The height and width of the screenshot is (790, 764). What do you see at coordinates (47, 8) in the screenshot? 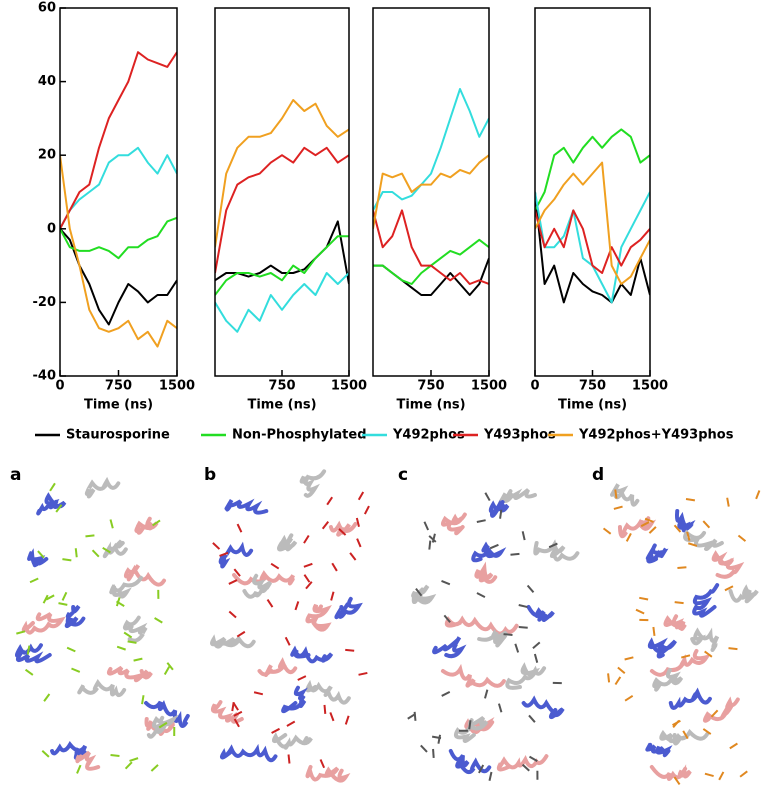
I see `y-tick-label: 60` at bounding box center [47, 8].